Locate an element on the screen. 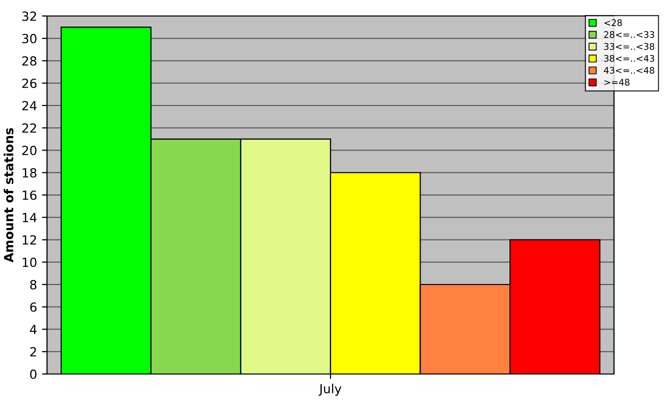 The image size is (667, 415). legend-label: 28<=..<33 is located at coordinates (629, 34).